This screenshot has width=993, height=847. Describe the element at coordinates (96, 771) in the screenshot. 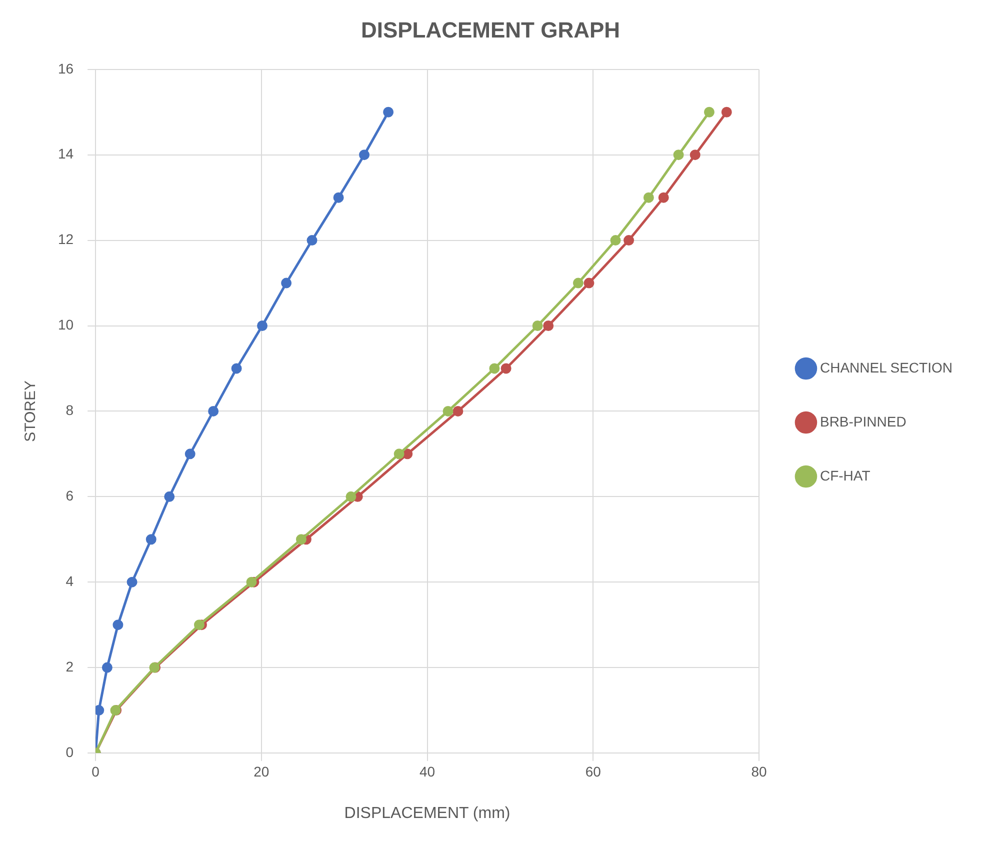

I see `x-tick-label: 0` at that location.